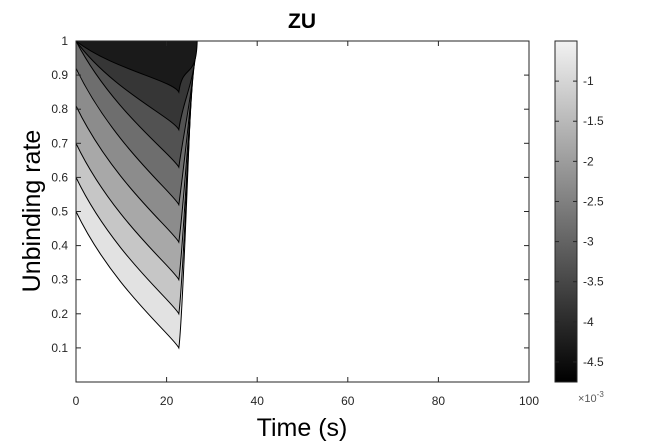 The image size is (663, 442). What do you see at coordinates (588, 242) in the screenshot?
I see `colorbar-tick-label: -3` at bounding box center [588, 242].